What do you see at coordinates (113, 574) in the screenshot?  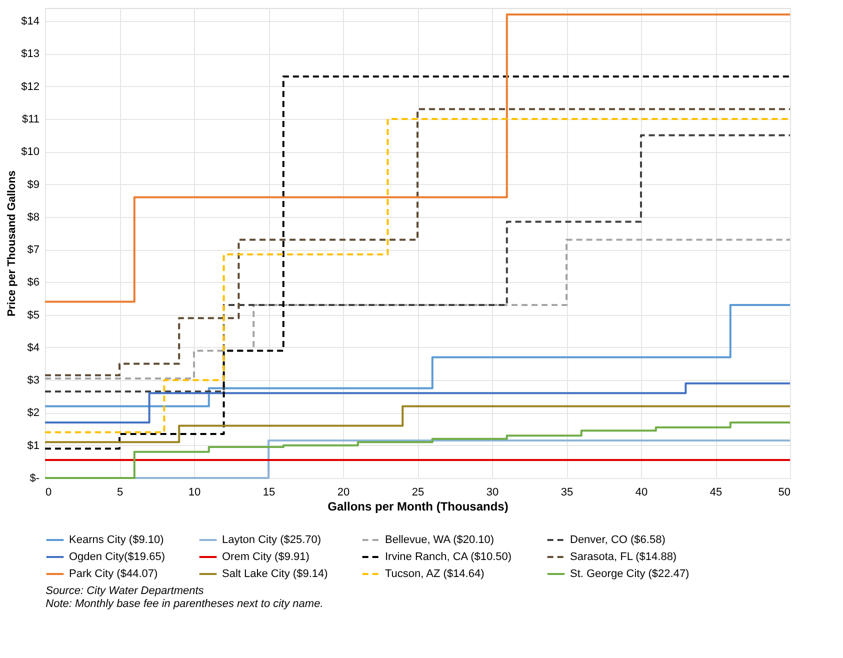 I see `legend-label: Park City ($44.07)` at bounding box center [113, 574].